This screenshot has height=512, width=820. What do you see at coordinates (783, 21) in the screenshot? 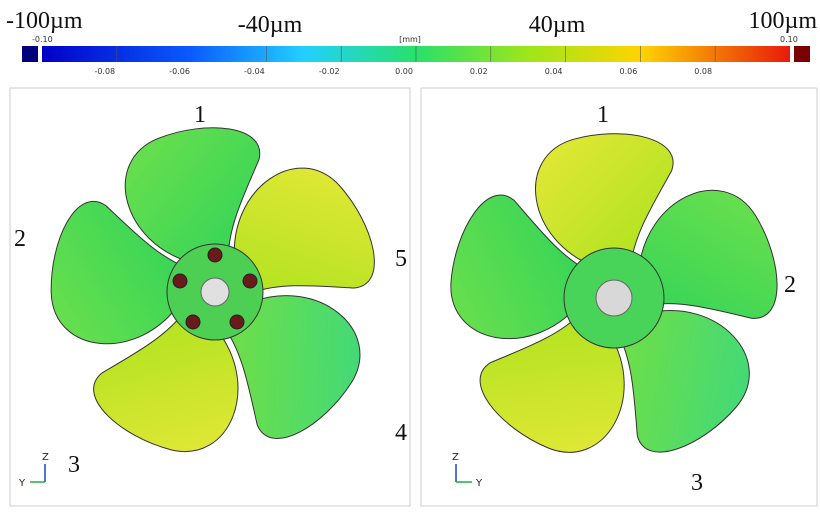
I see `heading: 100µm` at bounding box center [783, 21].